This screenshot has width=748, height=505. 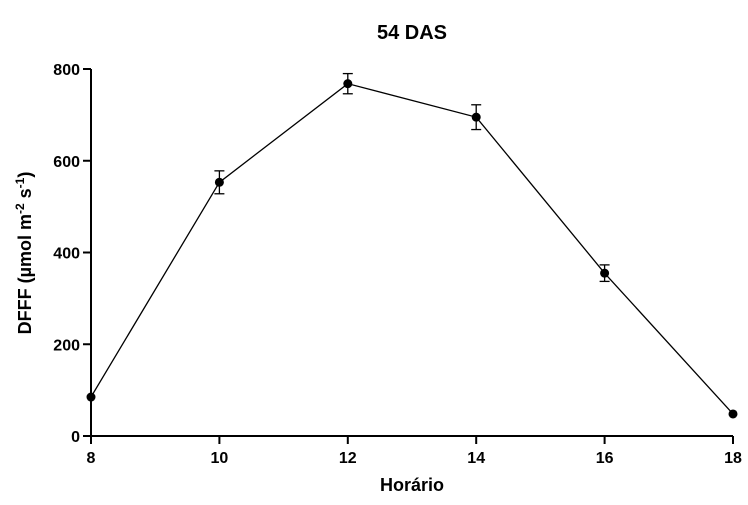 I want to click on x-axis-label: Horário, so click(x=412, y=485).